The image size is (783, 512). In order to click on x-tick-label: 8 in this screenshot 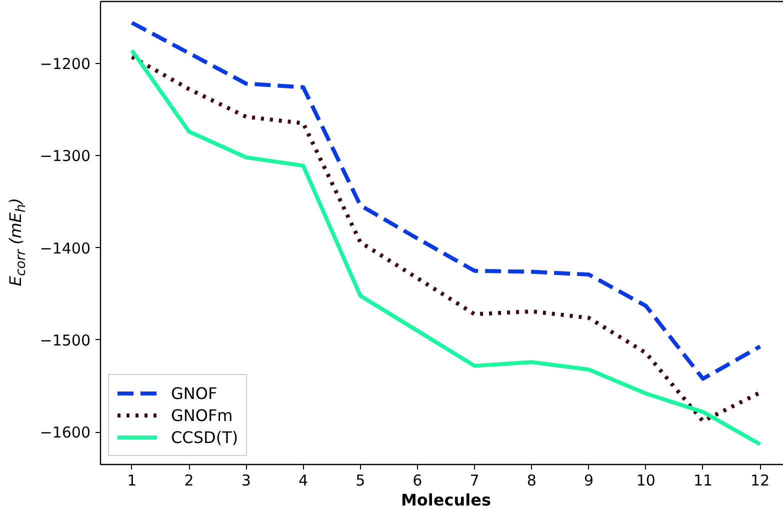, I will do `click(531, 481)`.